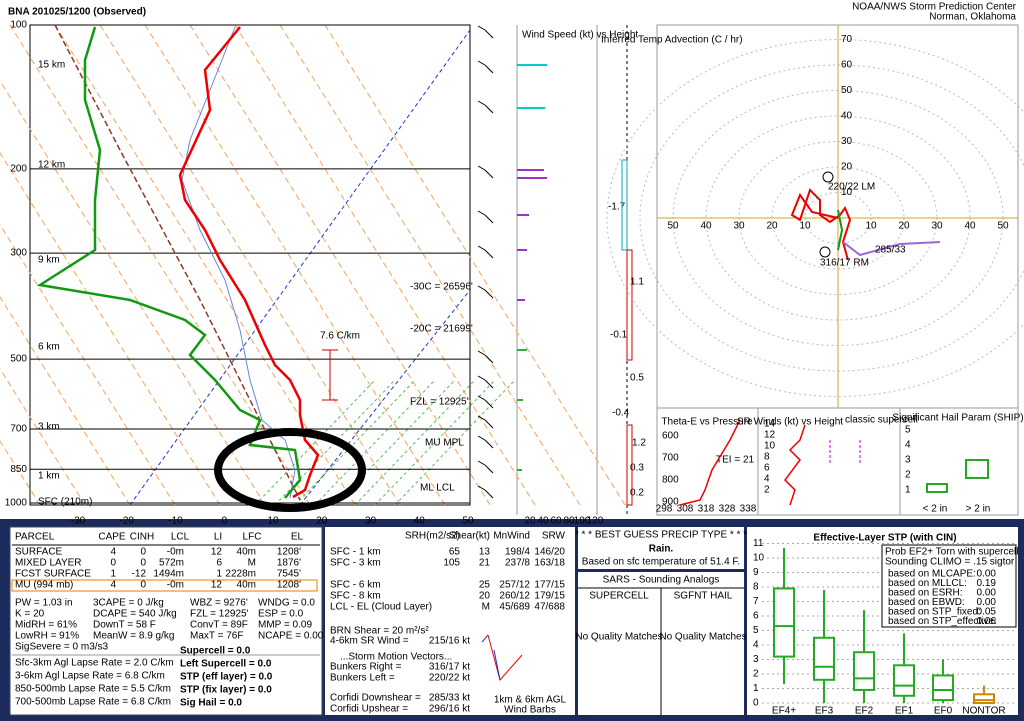 The image size is (1024, 721). What do you see at coordinates (904, 711) in the screenshot?
I see `stp-category: EF1` at bounding box center [904, 711].